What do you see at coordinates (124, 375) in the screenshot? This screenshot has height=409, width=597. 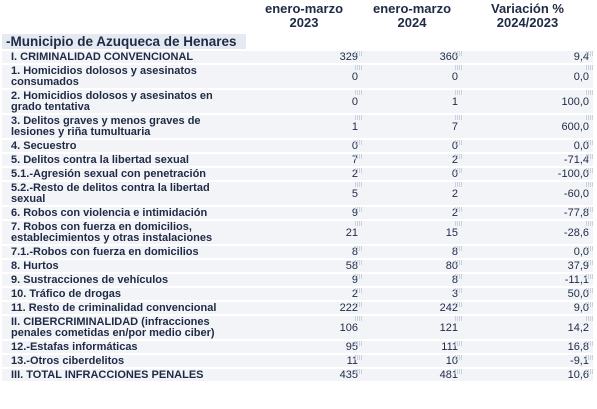 I see `row-label: III. TOTAL INFRACCIONES PENALES` at bounding box center [124, 375].